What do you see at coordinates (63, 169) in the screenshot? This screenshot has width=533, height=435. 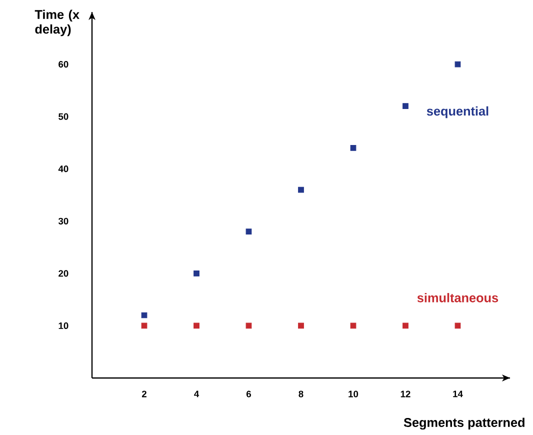 I see `y-tick-label: 40` at bounding box center [63, 169].